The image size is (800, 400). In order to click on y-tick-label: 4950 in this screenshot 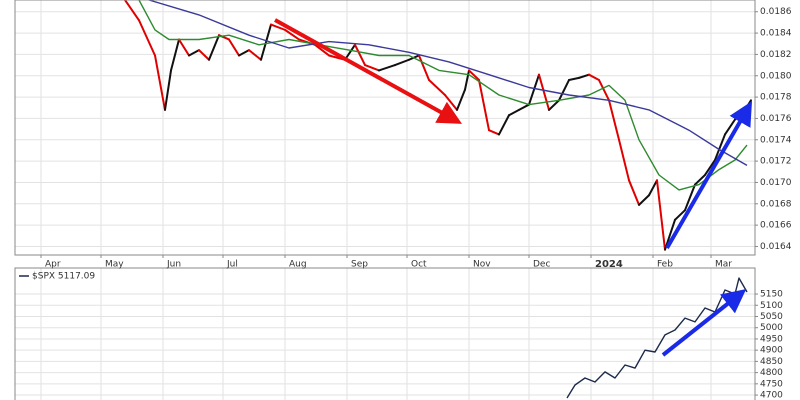, I will do `click(771, 339)`.